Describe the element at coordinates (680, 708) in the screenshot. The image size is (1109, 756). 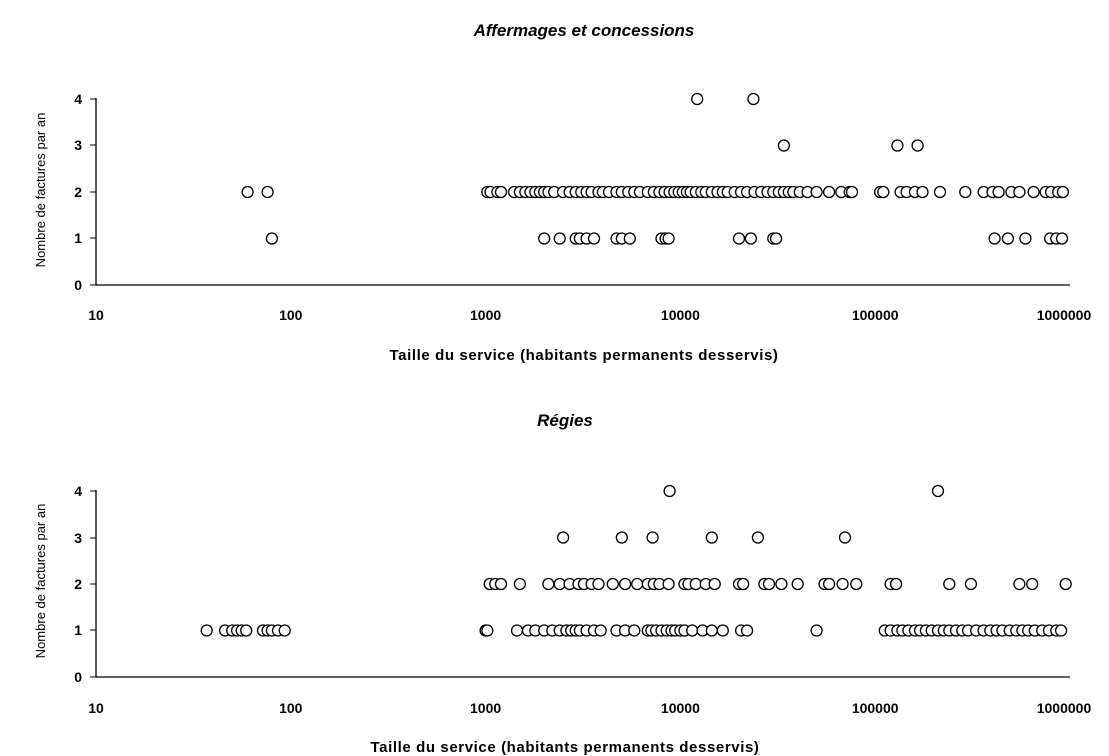
I see `x-tick-label: 10000` at that location.